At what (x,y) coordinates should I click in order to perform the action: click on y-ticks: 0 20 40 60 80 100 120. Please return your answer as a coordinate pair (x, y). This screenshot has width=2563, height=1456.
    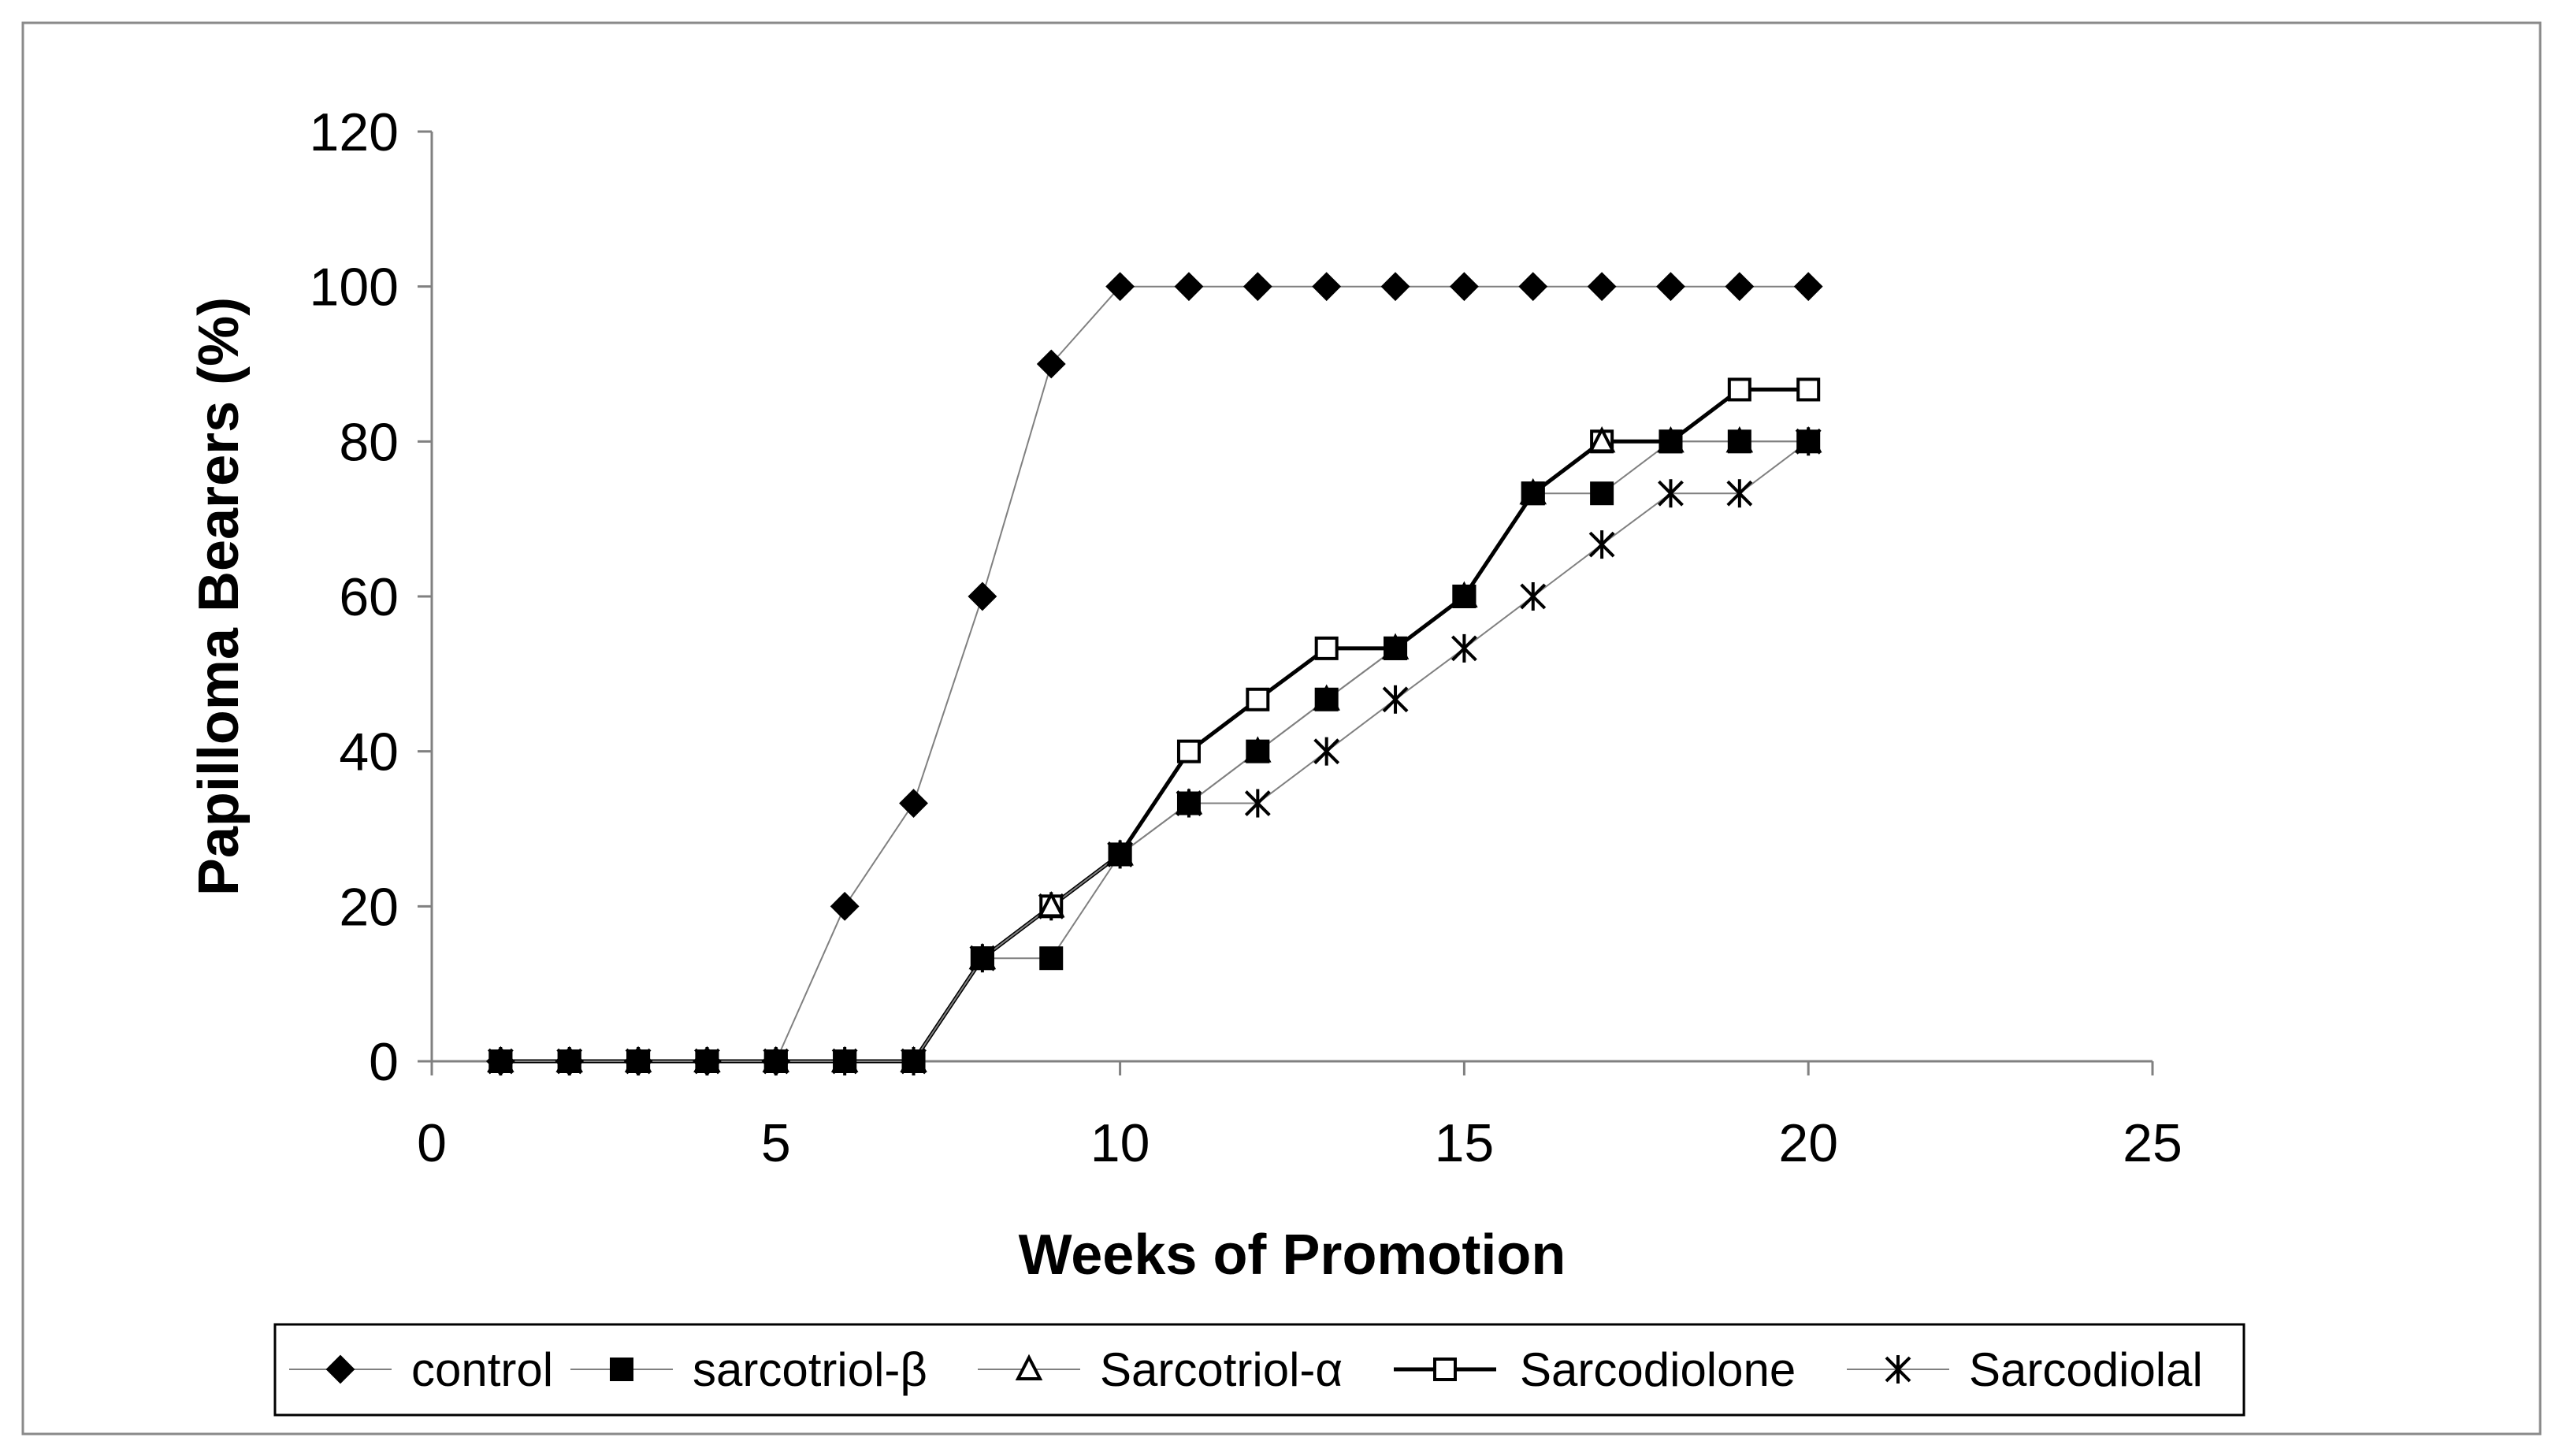
    Looking at the image, I should click on (371, 597).